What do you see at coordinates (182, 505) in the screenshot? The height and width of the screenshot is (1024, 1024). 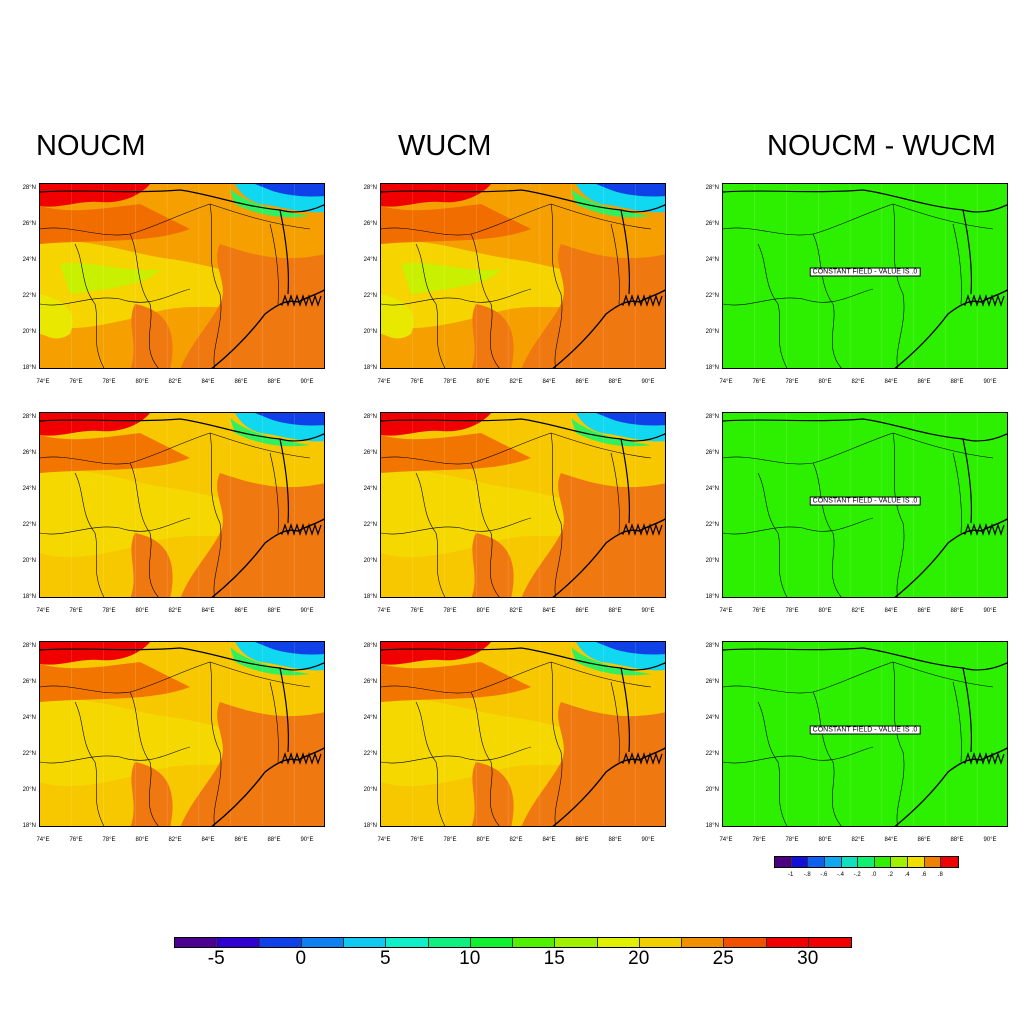 I see `map-panel-r2-c1` at bounding box center [182, 505].